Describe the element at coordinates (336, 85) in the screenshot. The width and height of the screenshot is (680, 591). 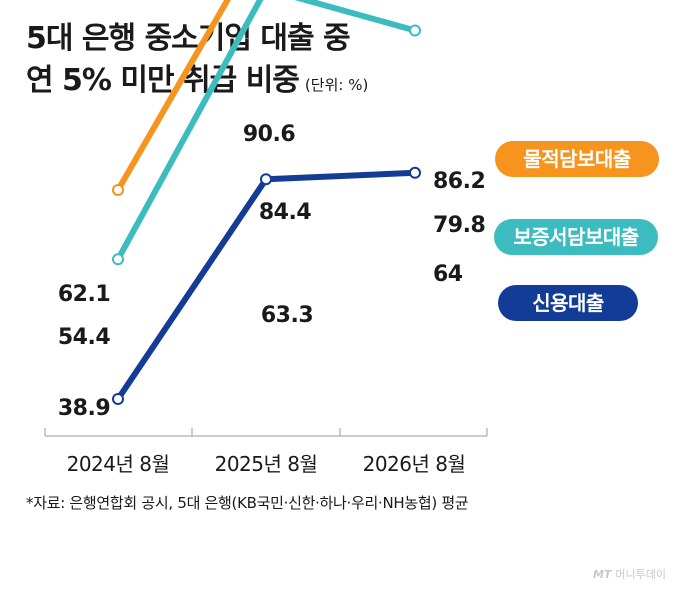
I see `unit-label: (단위: %)` at that location.